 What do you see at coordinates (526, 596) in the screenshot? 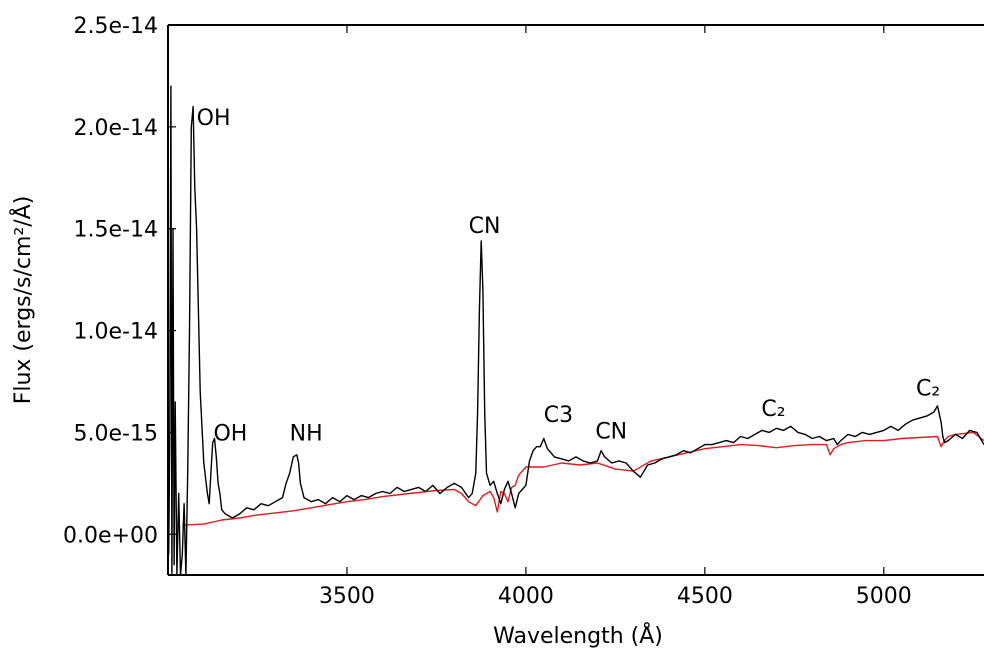
I see `x-tick-label: 4000` at bounding box center [526, 596].